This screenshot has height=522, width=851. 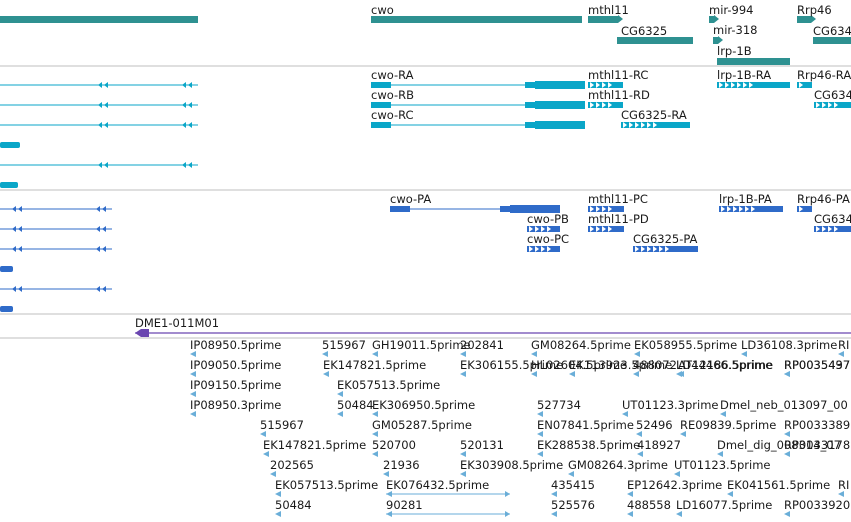 I want to click on est-feature: RI, so click(x=843, y=347).